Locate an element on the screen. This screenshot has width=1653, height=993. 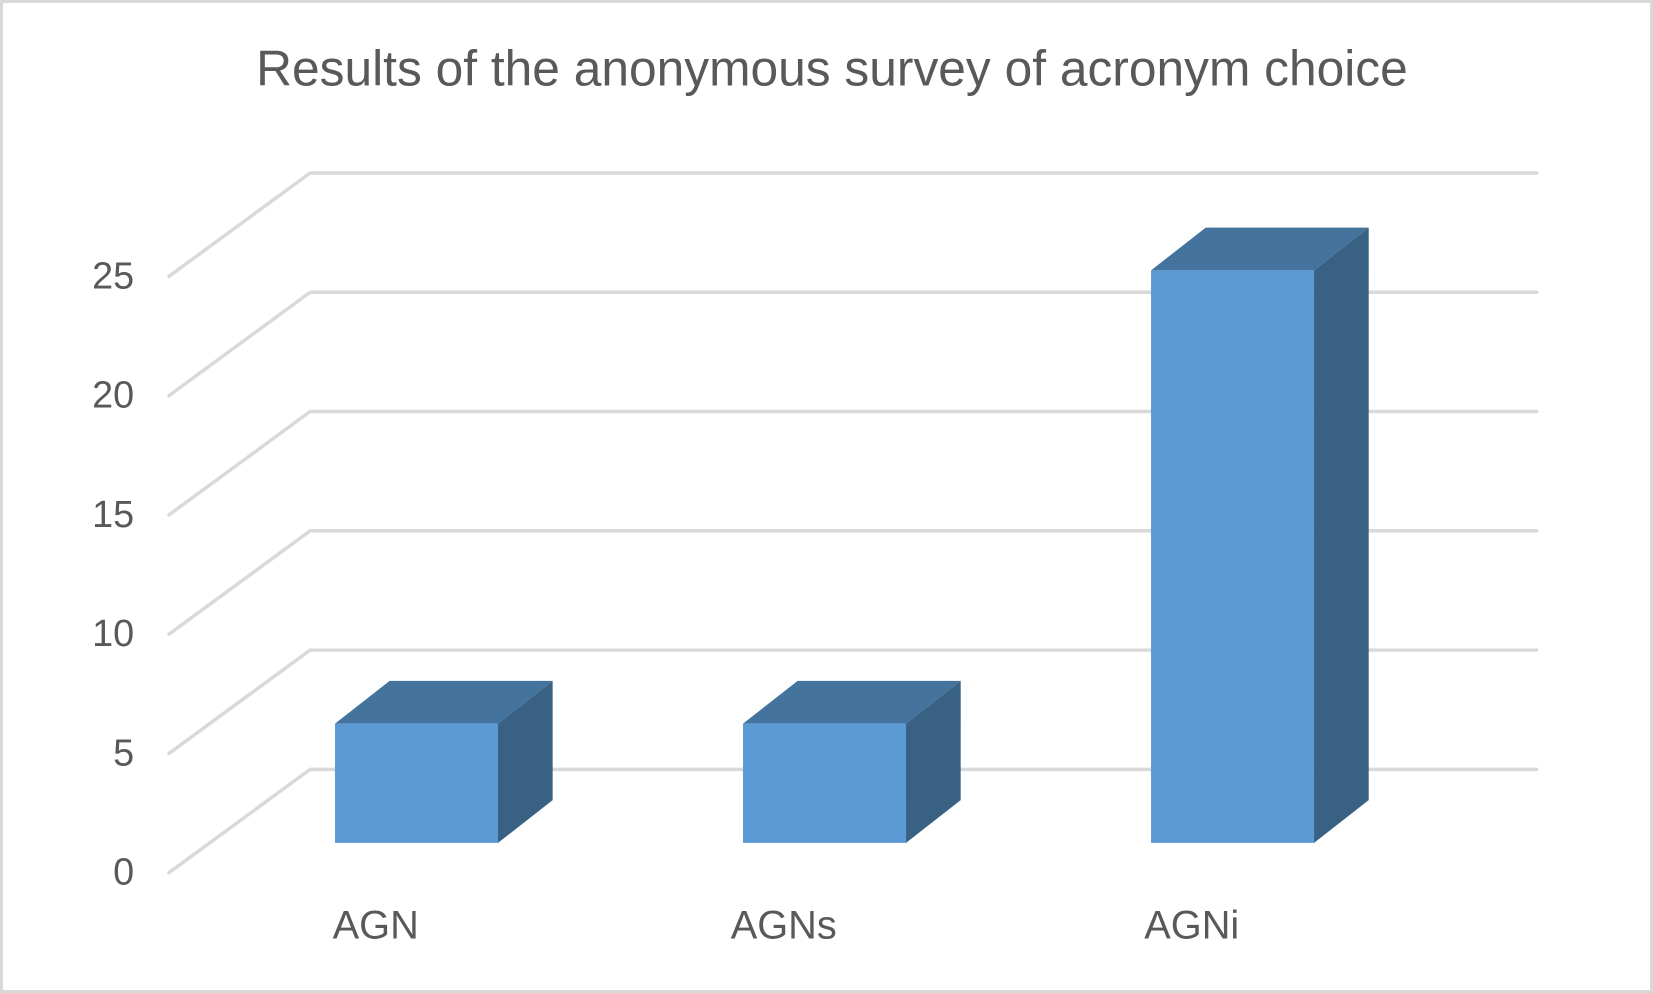
y-tick-label: 25 is located at coordinates (113, 276).